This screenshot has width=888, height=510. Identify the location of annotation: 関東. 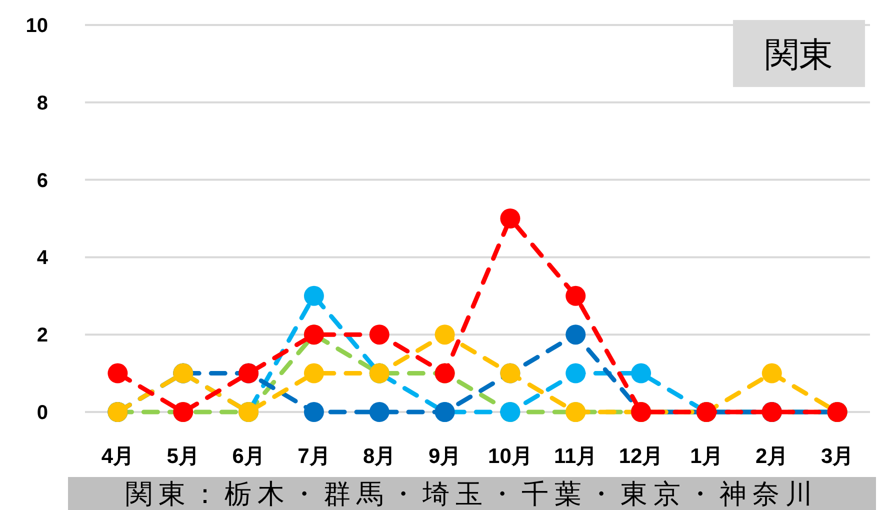
(799, 55).